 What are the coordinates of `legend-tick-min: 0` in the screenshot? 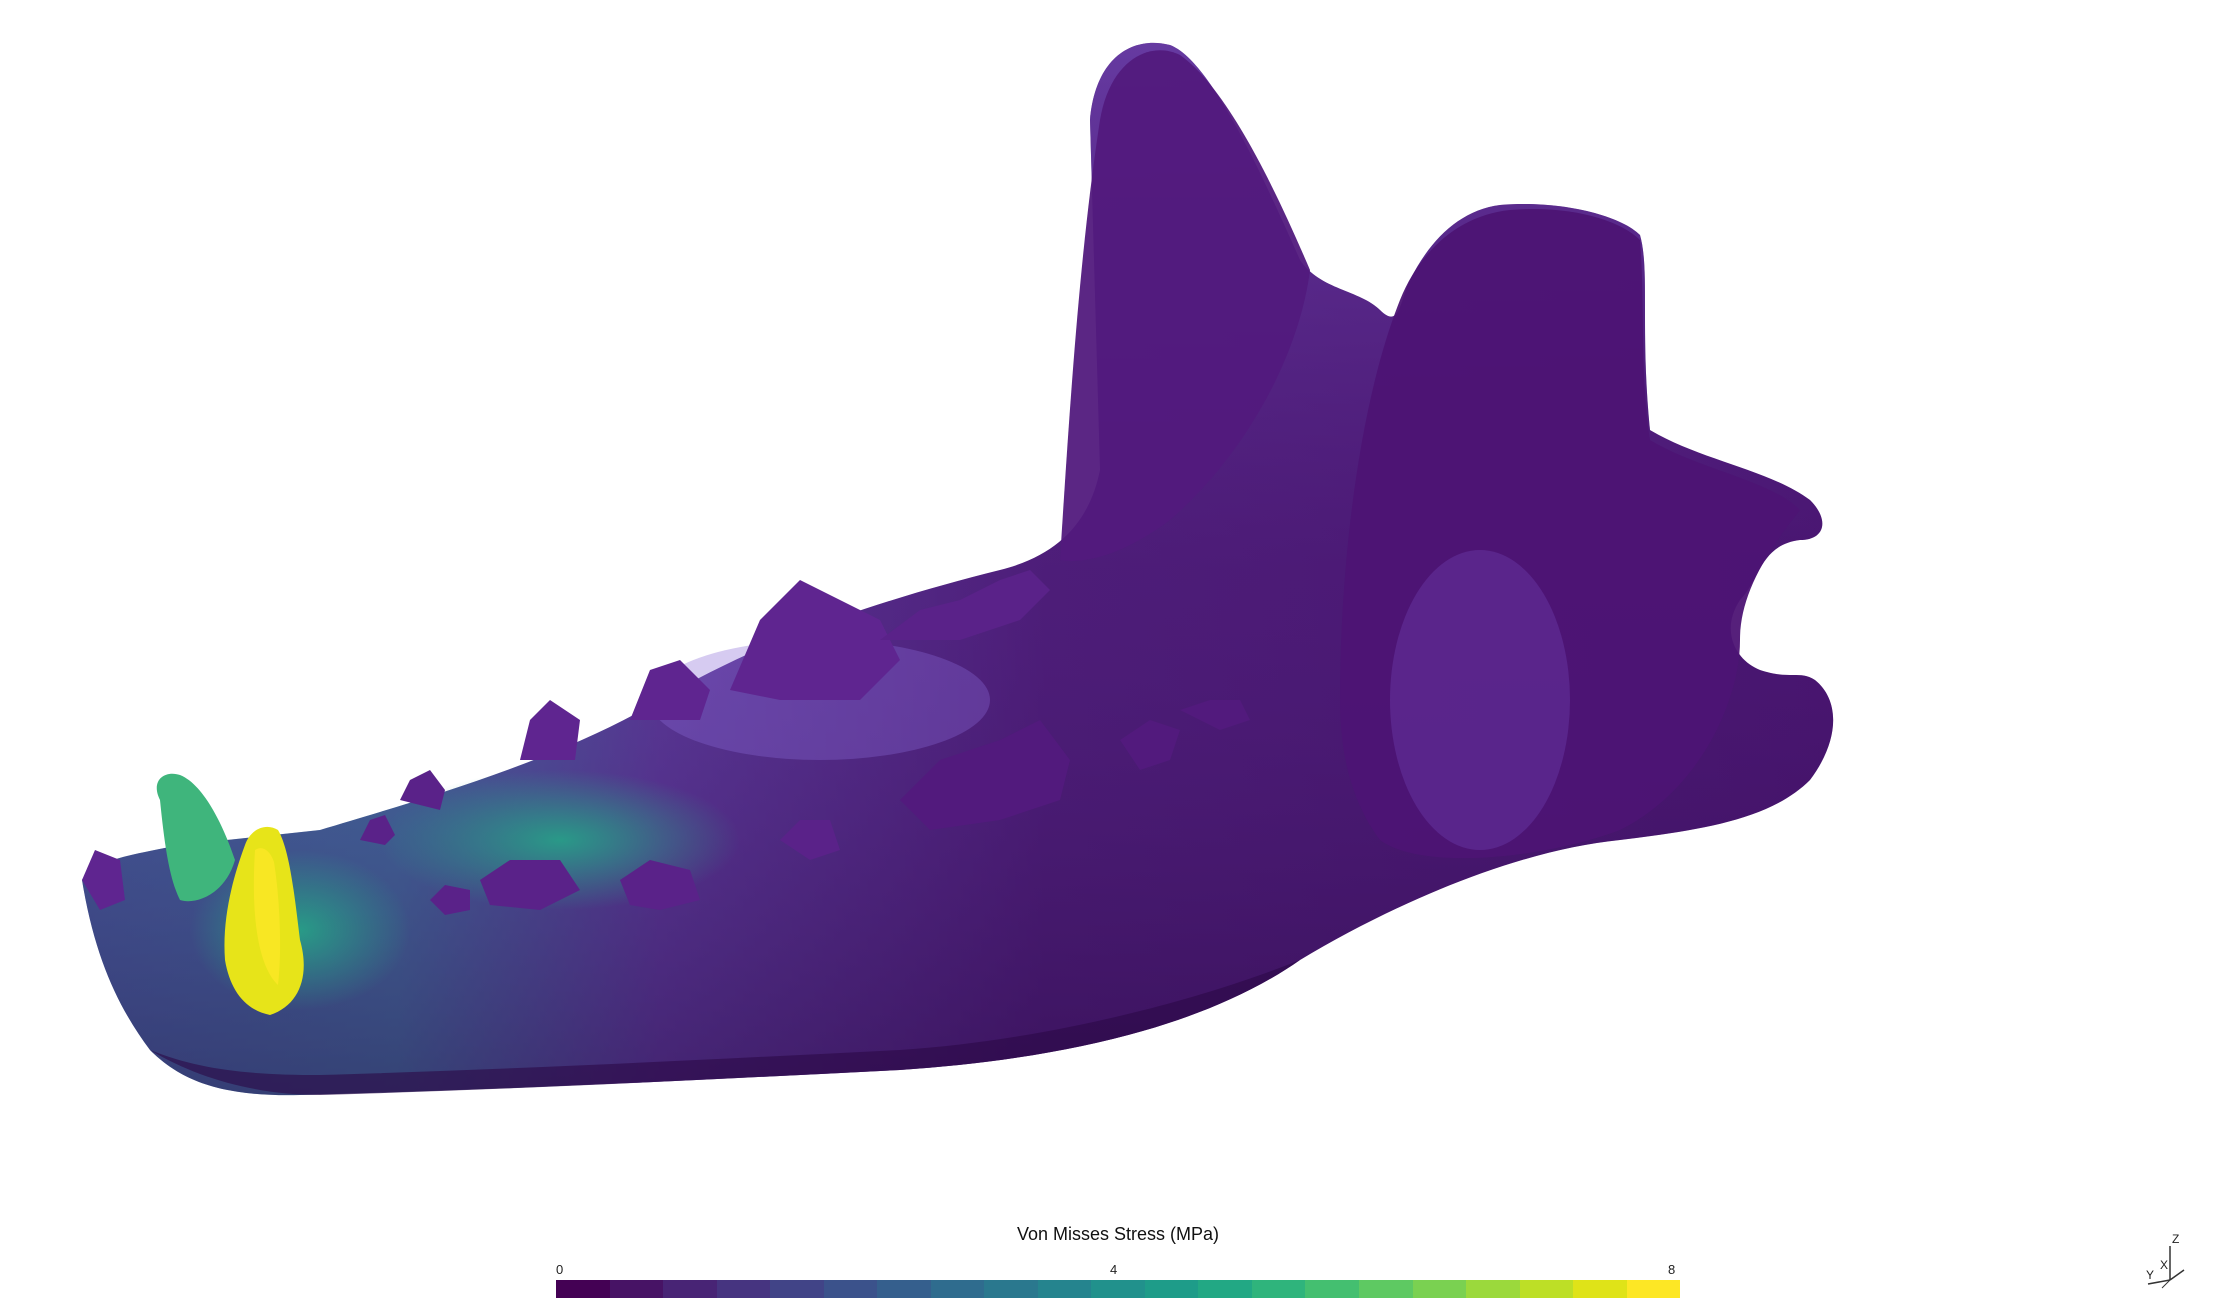 It's located at (560, 1269).